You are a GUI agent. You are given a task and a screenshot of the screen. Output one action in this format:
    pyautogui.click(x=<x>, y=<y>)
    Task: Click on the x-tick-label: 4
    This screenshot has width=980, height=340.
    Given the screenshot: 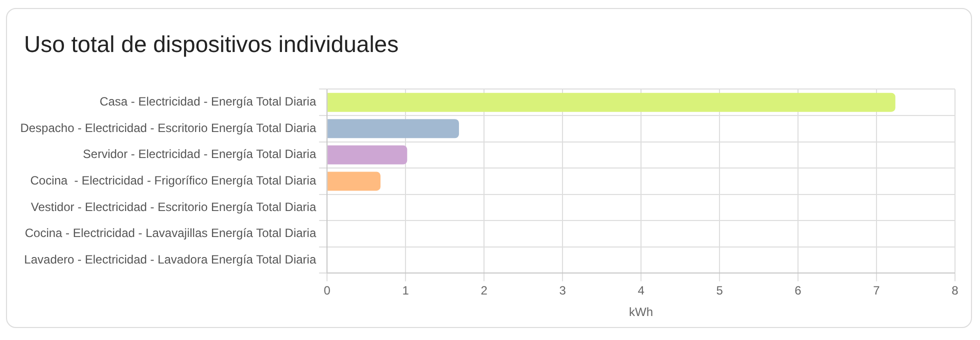 What is the action you would take?
    pyautogui.click(x=641, y=291)
    